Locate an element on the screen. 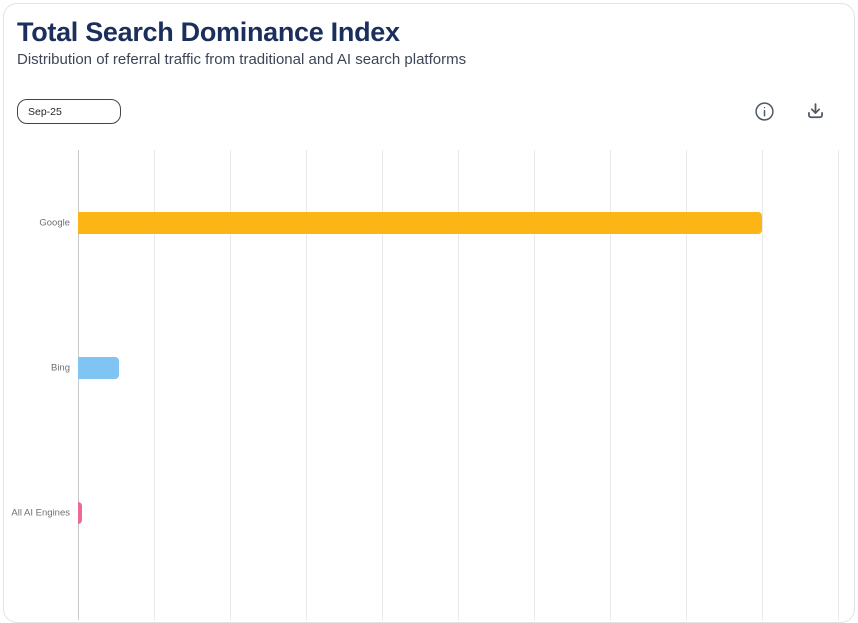 The height and width of the screenshot is (623, 858). category-label-all-ai-engines: All AI Engines is located at coordinates (40, 513).